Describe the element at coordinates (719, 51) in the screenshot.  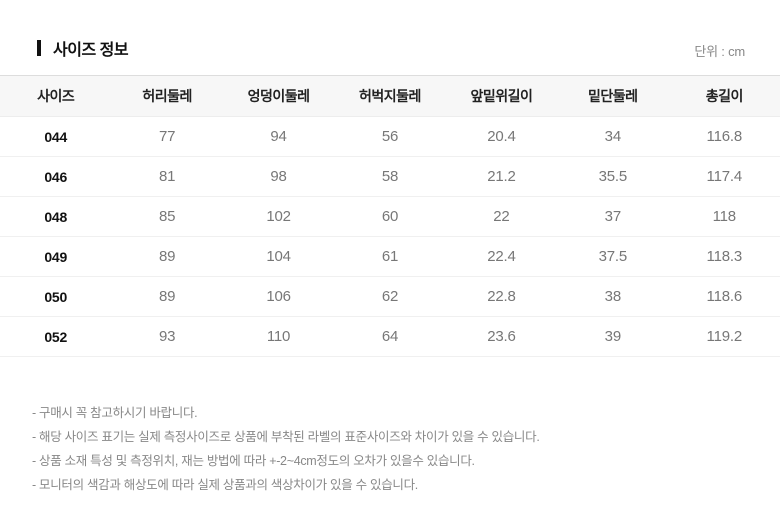
I see `unit-label: 단위 : cm` at that location.